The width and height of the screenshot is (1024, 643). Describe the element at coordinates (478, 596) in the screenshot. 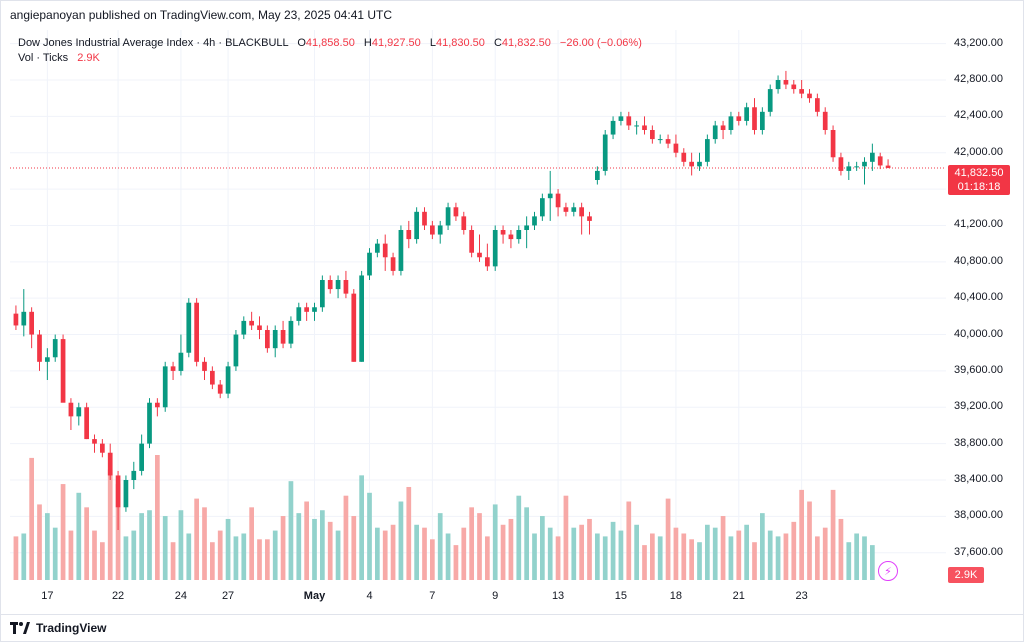

I see `time-axis: 17 22 24 27 May 4 7 9 13 15 18 21 23` at that location.